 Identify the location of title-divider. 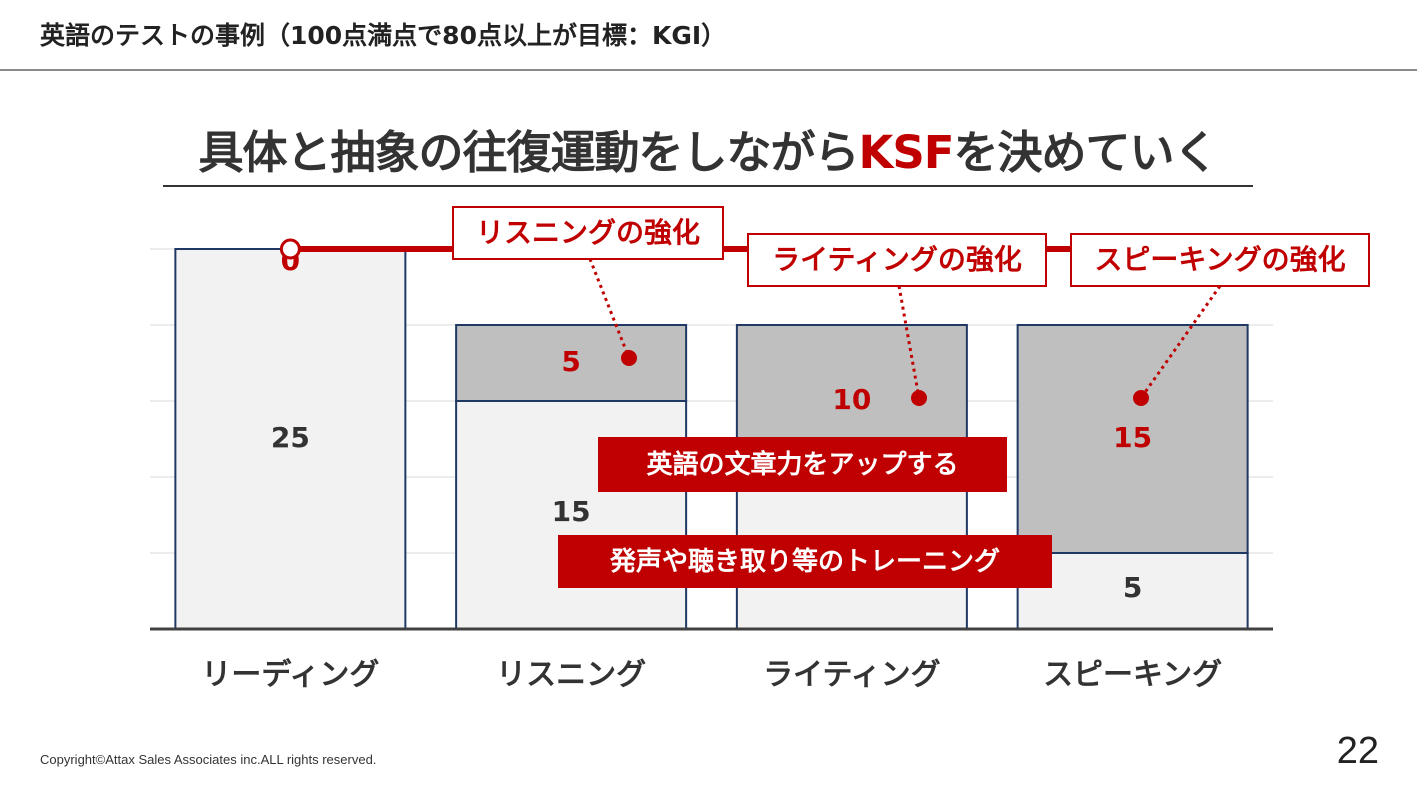
(708, 70).